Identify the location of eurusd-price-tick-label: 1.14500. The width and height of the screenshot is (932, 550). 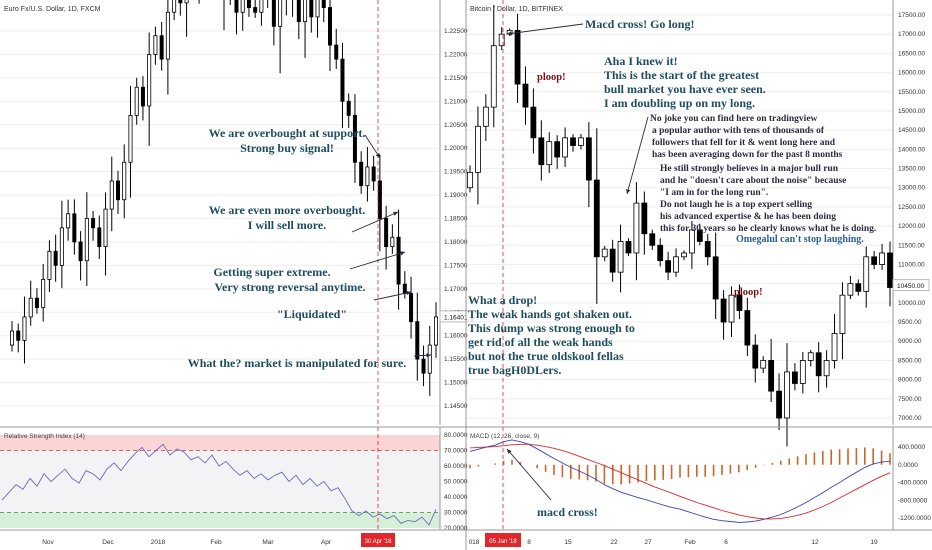
(456, 406).